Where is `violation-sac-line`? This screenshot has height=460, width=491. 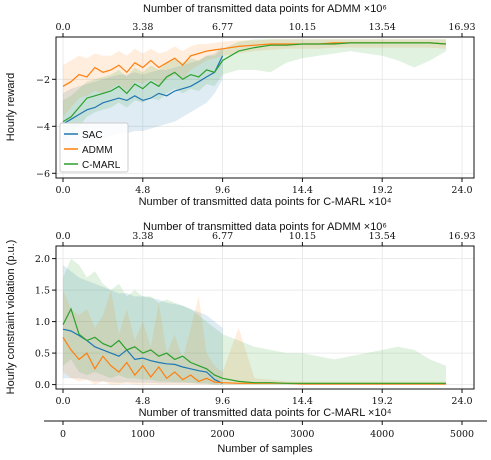 violation-sac-line is located at coordinates (142, 356).